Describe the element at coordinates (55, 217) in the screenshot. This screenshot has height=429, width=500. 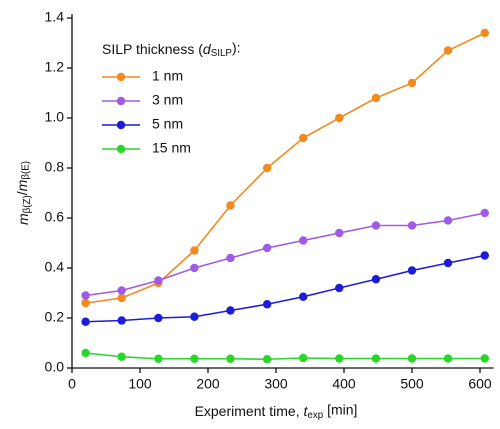
I see `y-tick-label: 0.6` at that location.